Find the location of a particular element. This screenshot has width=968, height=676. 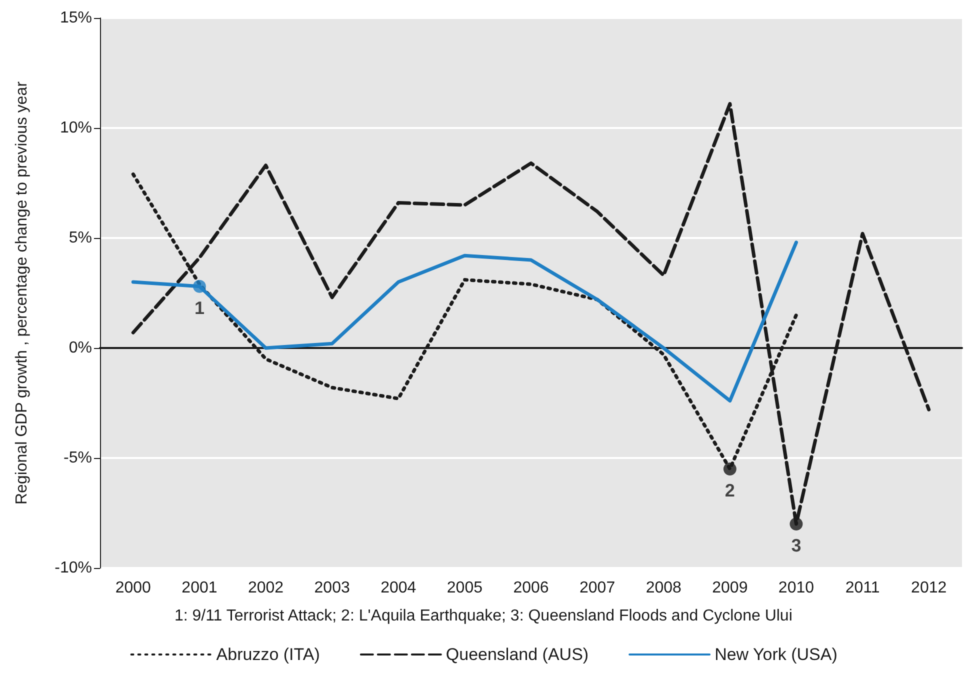

y-axis-title: Regional GDP growth , percentage change to previous year is located at coordinates (22, 292).